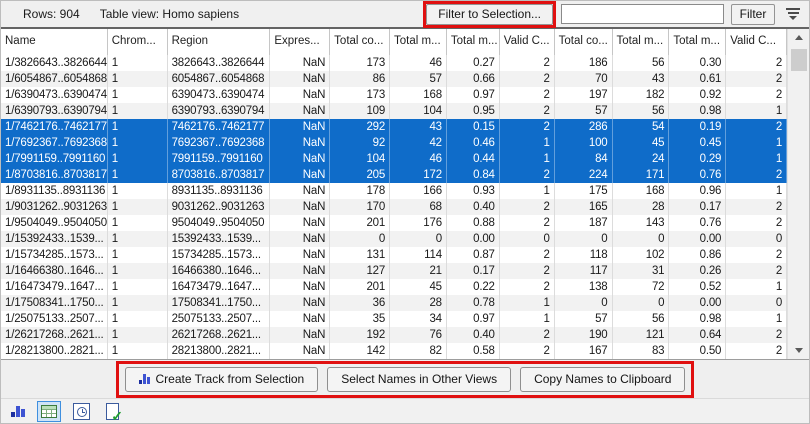 The height and width of the screenshot is (424, 810). Describe the element at coordinates (418, 191) in the screenshot. I see `table-cell: 166` at that location.